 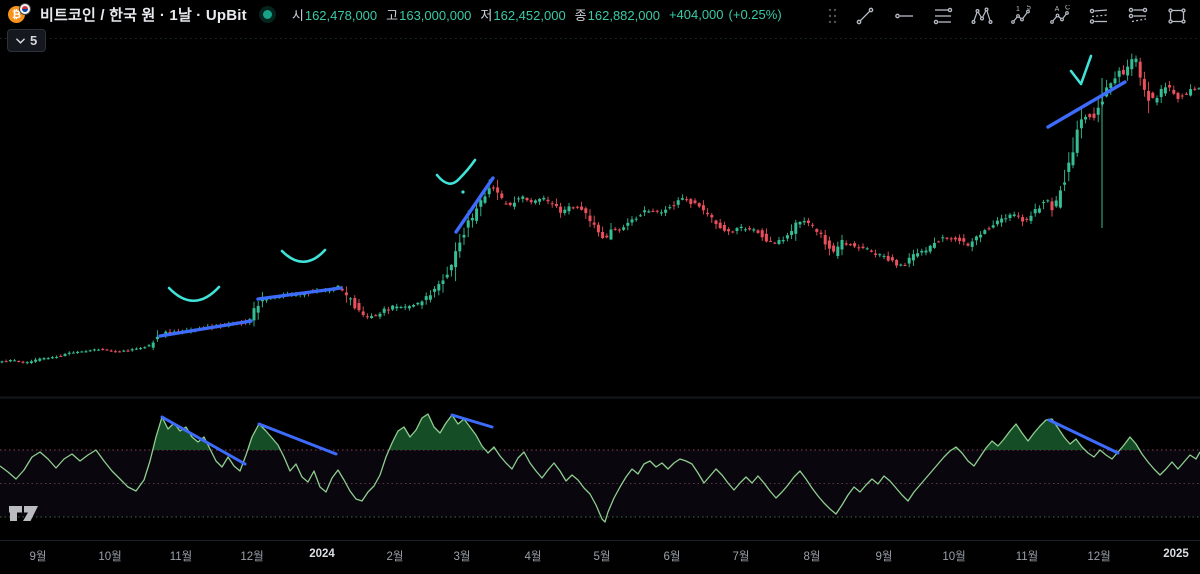 I want to click on toolbar-drag-handle-icon, so click(x=833, y=16).